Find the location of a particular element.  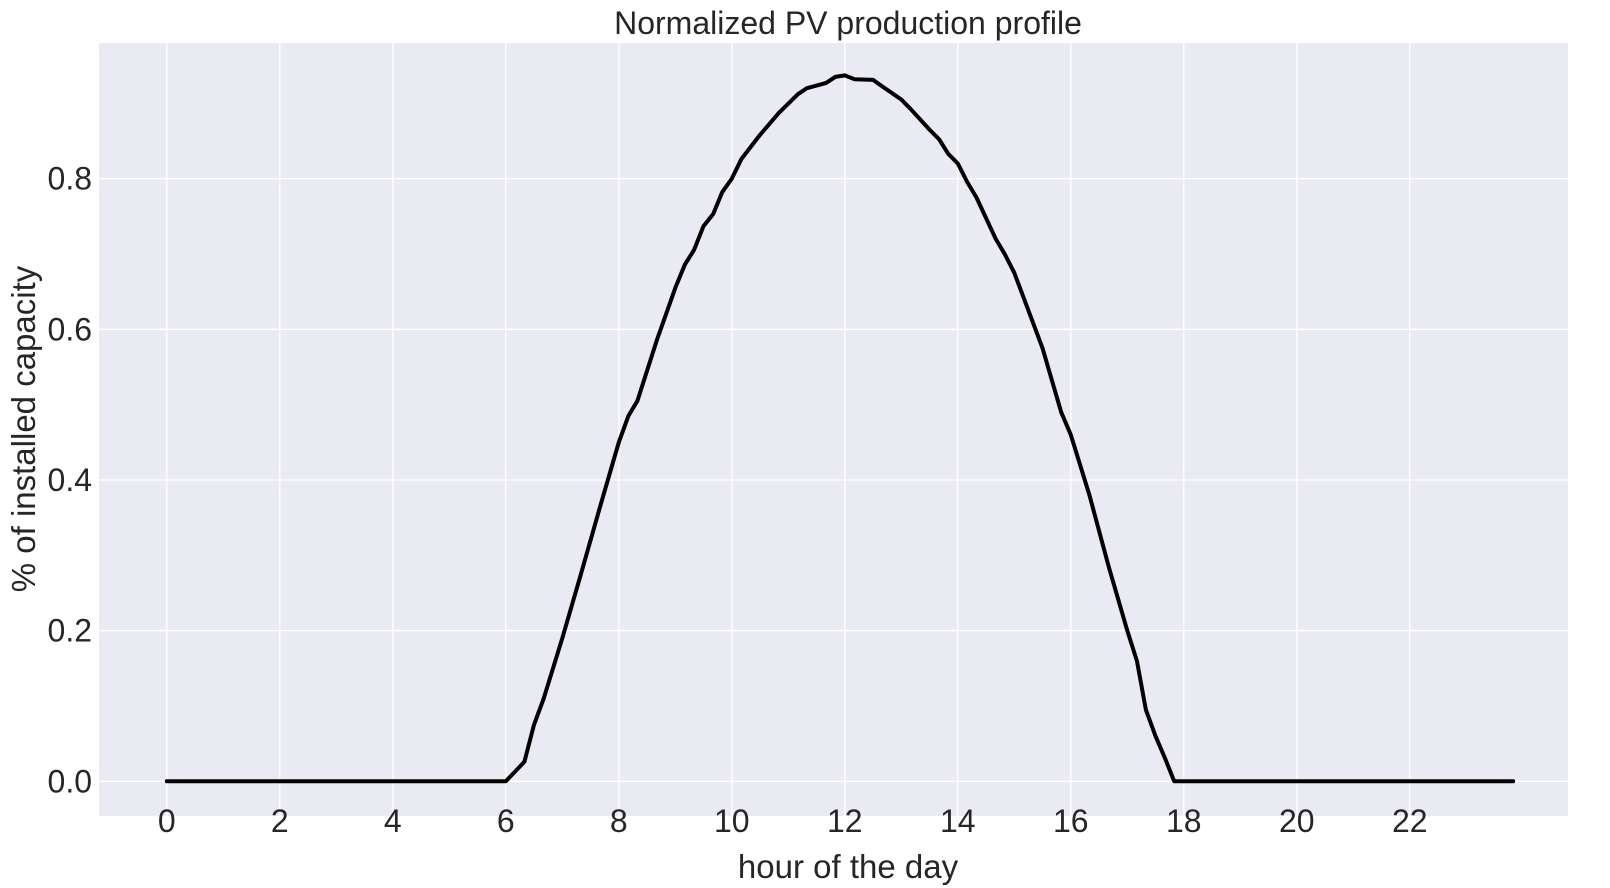

y-tick-label: 0.8 is located at coordinates (70, 179).